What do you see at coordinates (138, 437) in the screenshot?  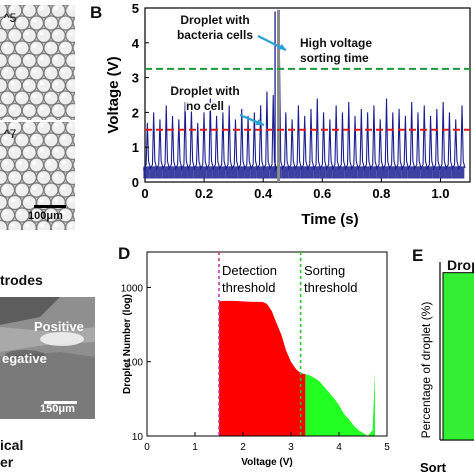 I see `y-tick-label-d: 10` at bounding box center [138, 437].